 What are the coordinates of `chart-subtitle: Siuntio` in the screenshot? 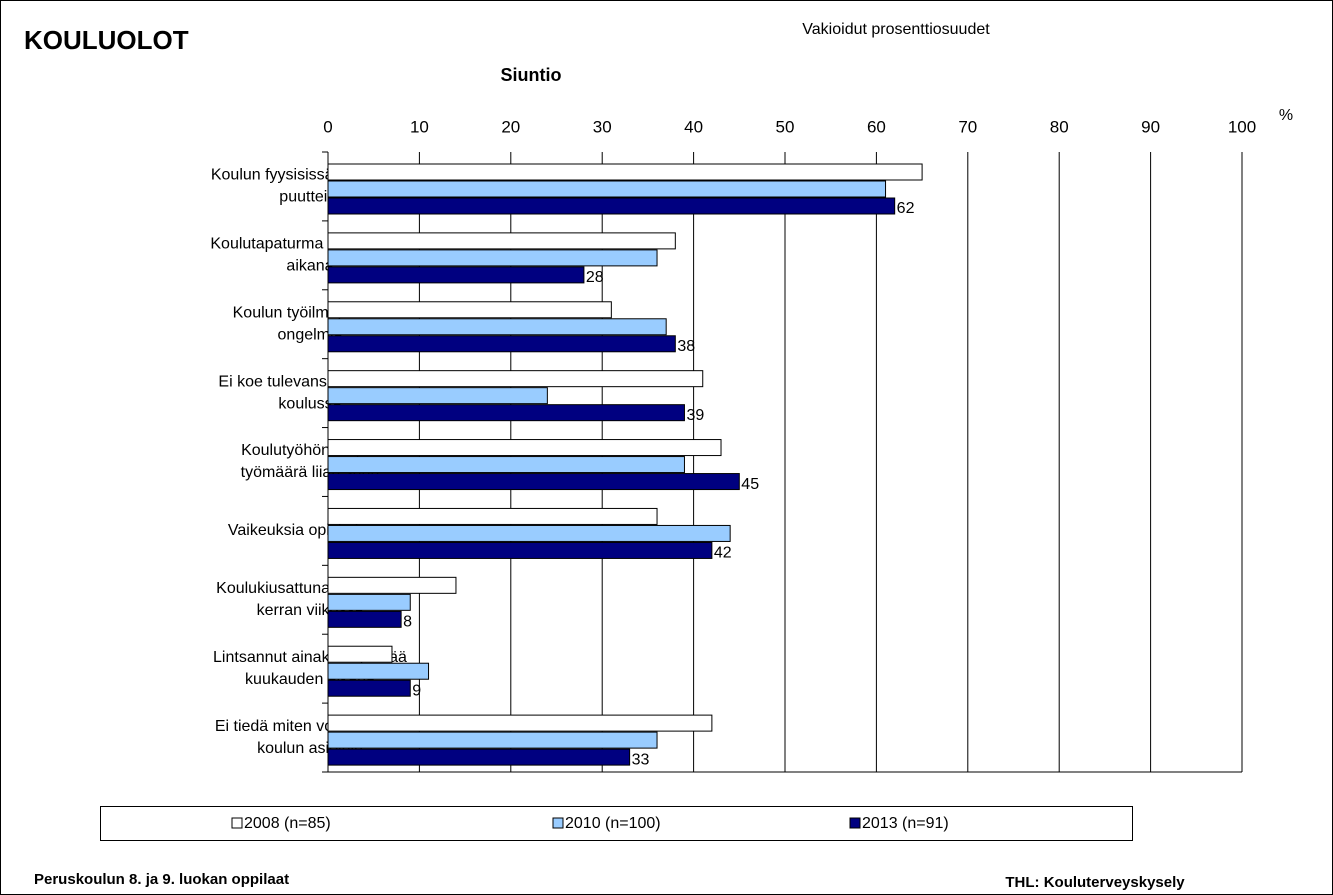 It's located at (531, 75).